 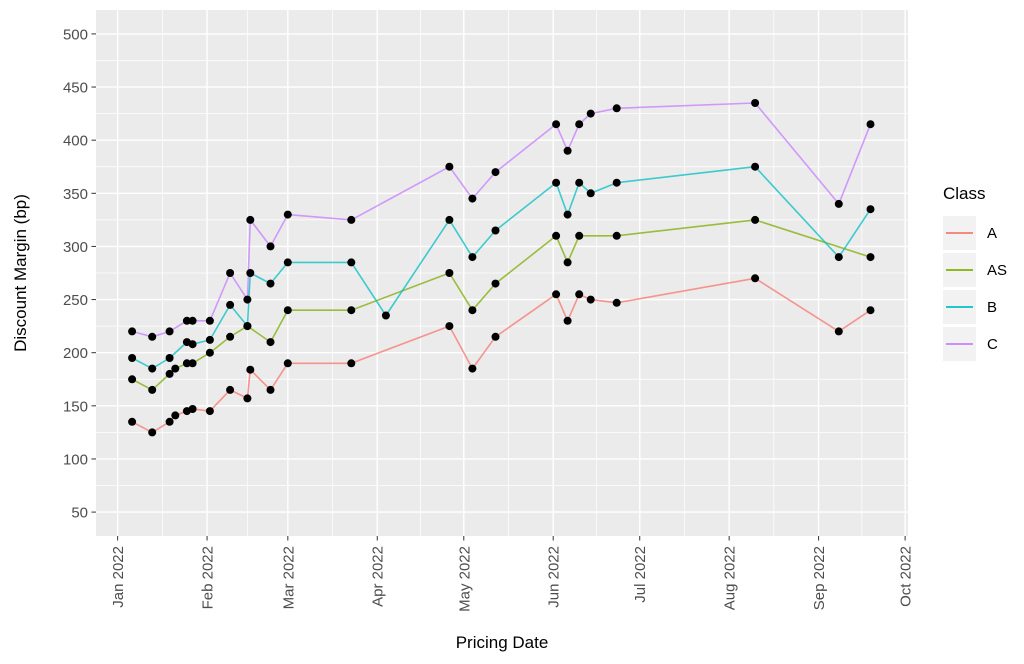 I want to click on x-axis-title: Pricing Date, so click(x=502, y=642).